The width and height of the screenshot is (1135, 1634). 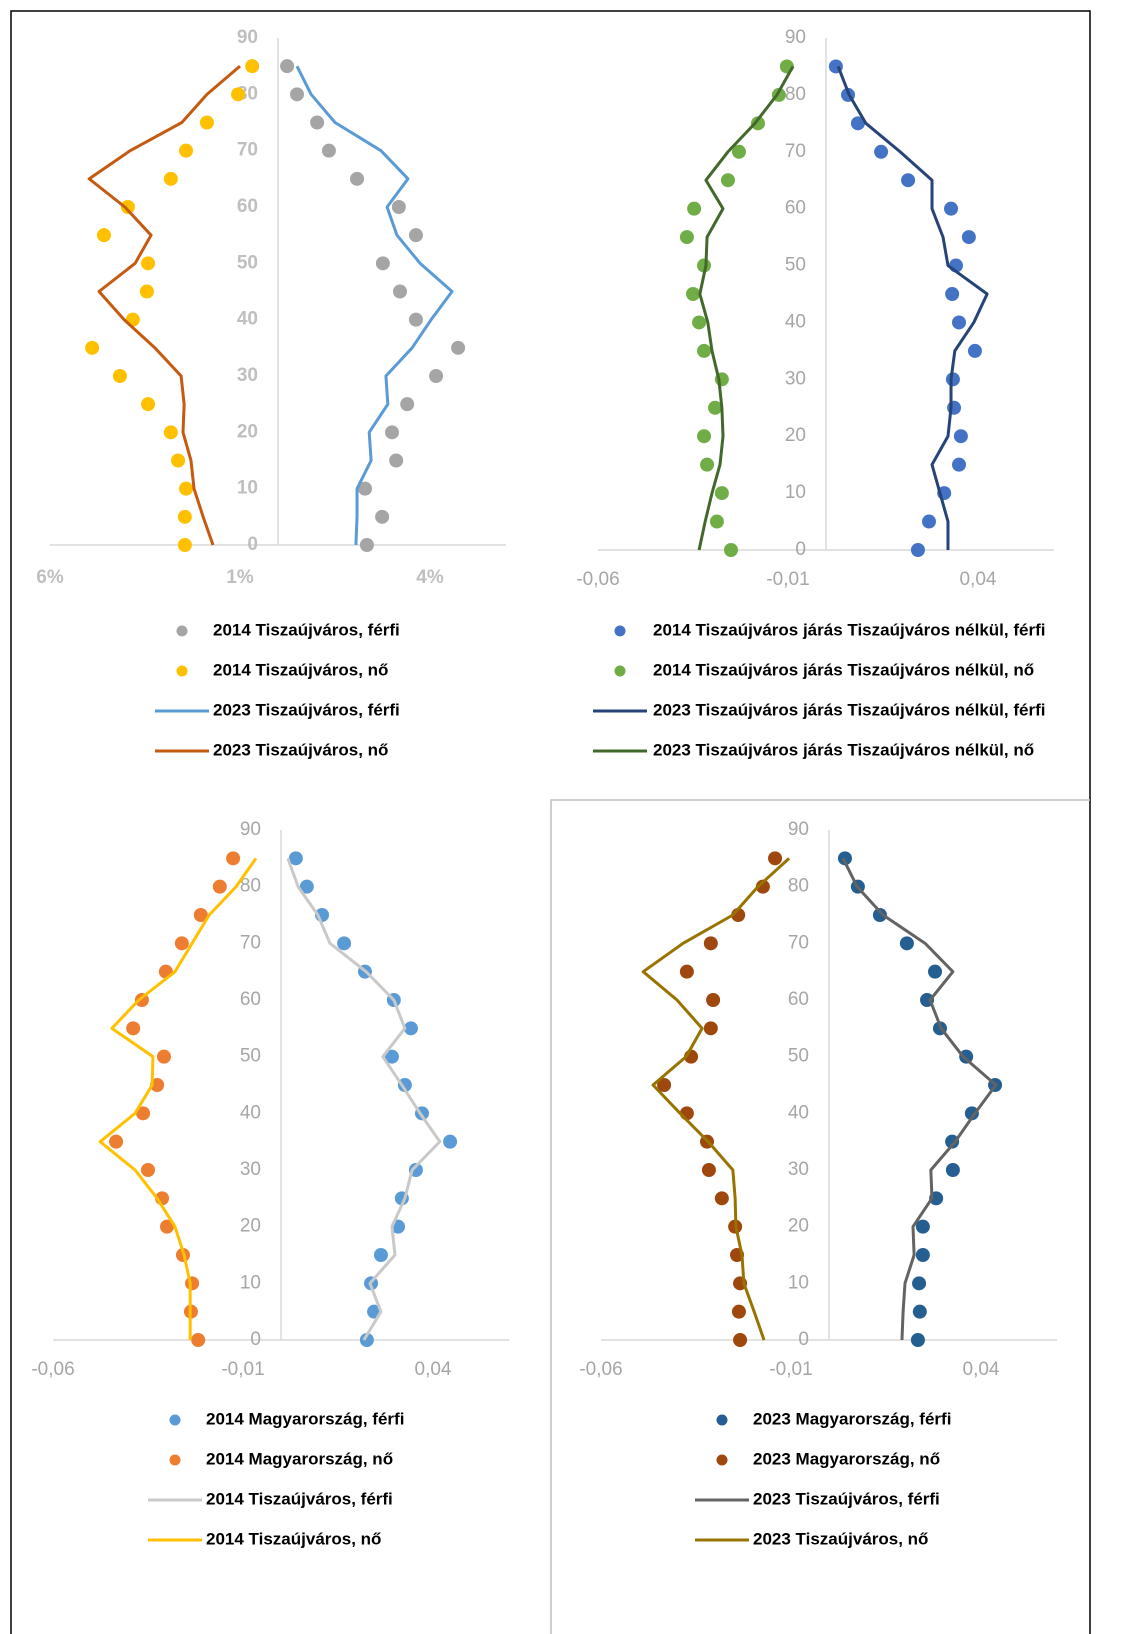 What do you see at coordinates (430, 577) in the screenshot?
I see `x-tick-label: 4%` at bounding box center [430, 577].